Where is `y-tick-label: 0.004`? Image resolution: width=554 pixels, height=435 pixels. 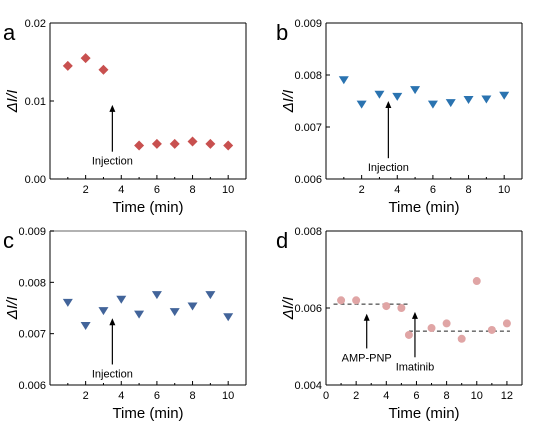 y-tick-label: 0.004 is located at coordinates (308, 386).